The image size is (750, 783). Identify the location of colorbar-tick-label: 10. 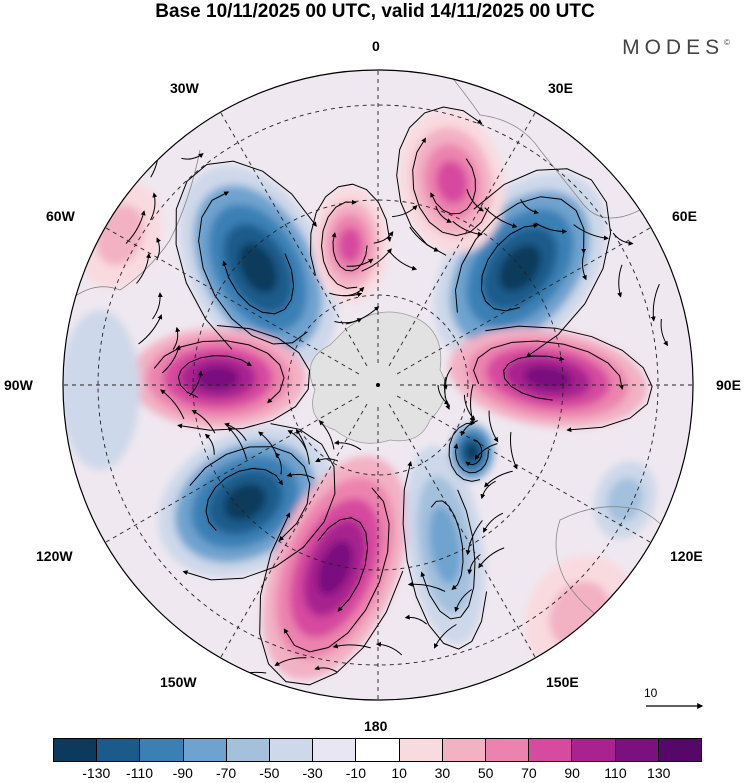
(399, 773).